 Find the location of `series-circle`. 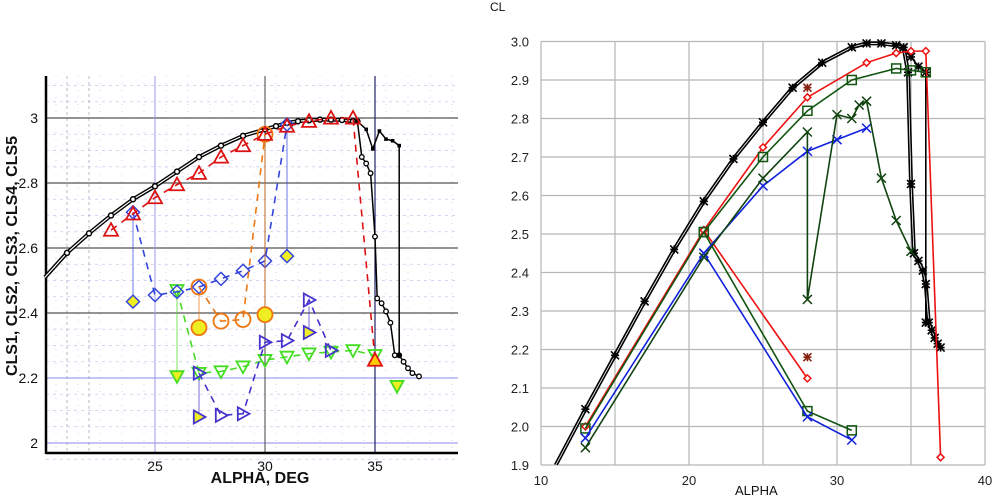

series-circle is located at coordinates (232, 231).